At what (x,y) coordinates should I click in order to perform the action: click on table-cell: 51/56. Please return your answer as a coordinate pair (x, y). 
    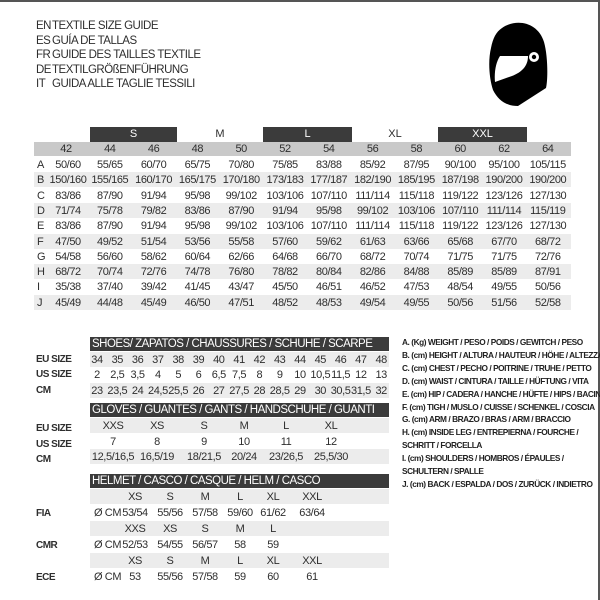
    Looking at the image, I should click on (504, 302).